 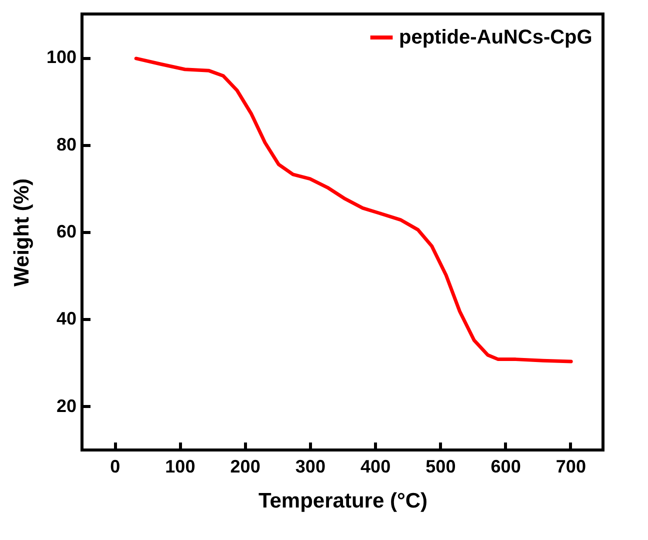 What do you see at coordinates (22, 232) in the screenshot?
I see `y-axis-title: Weight (%)` at bounding box center [22, 232].